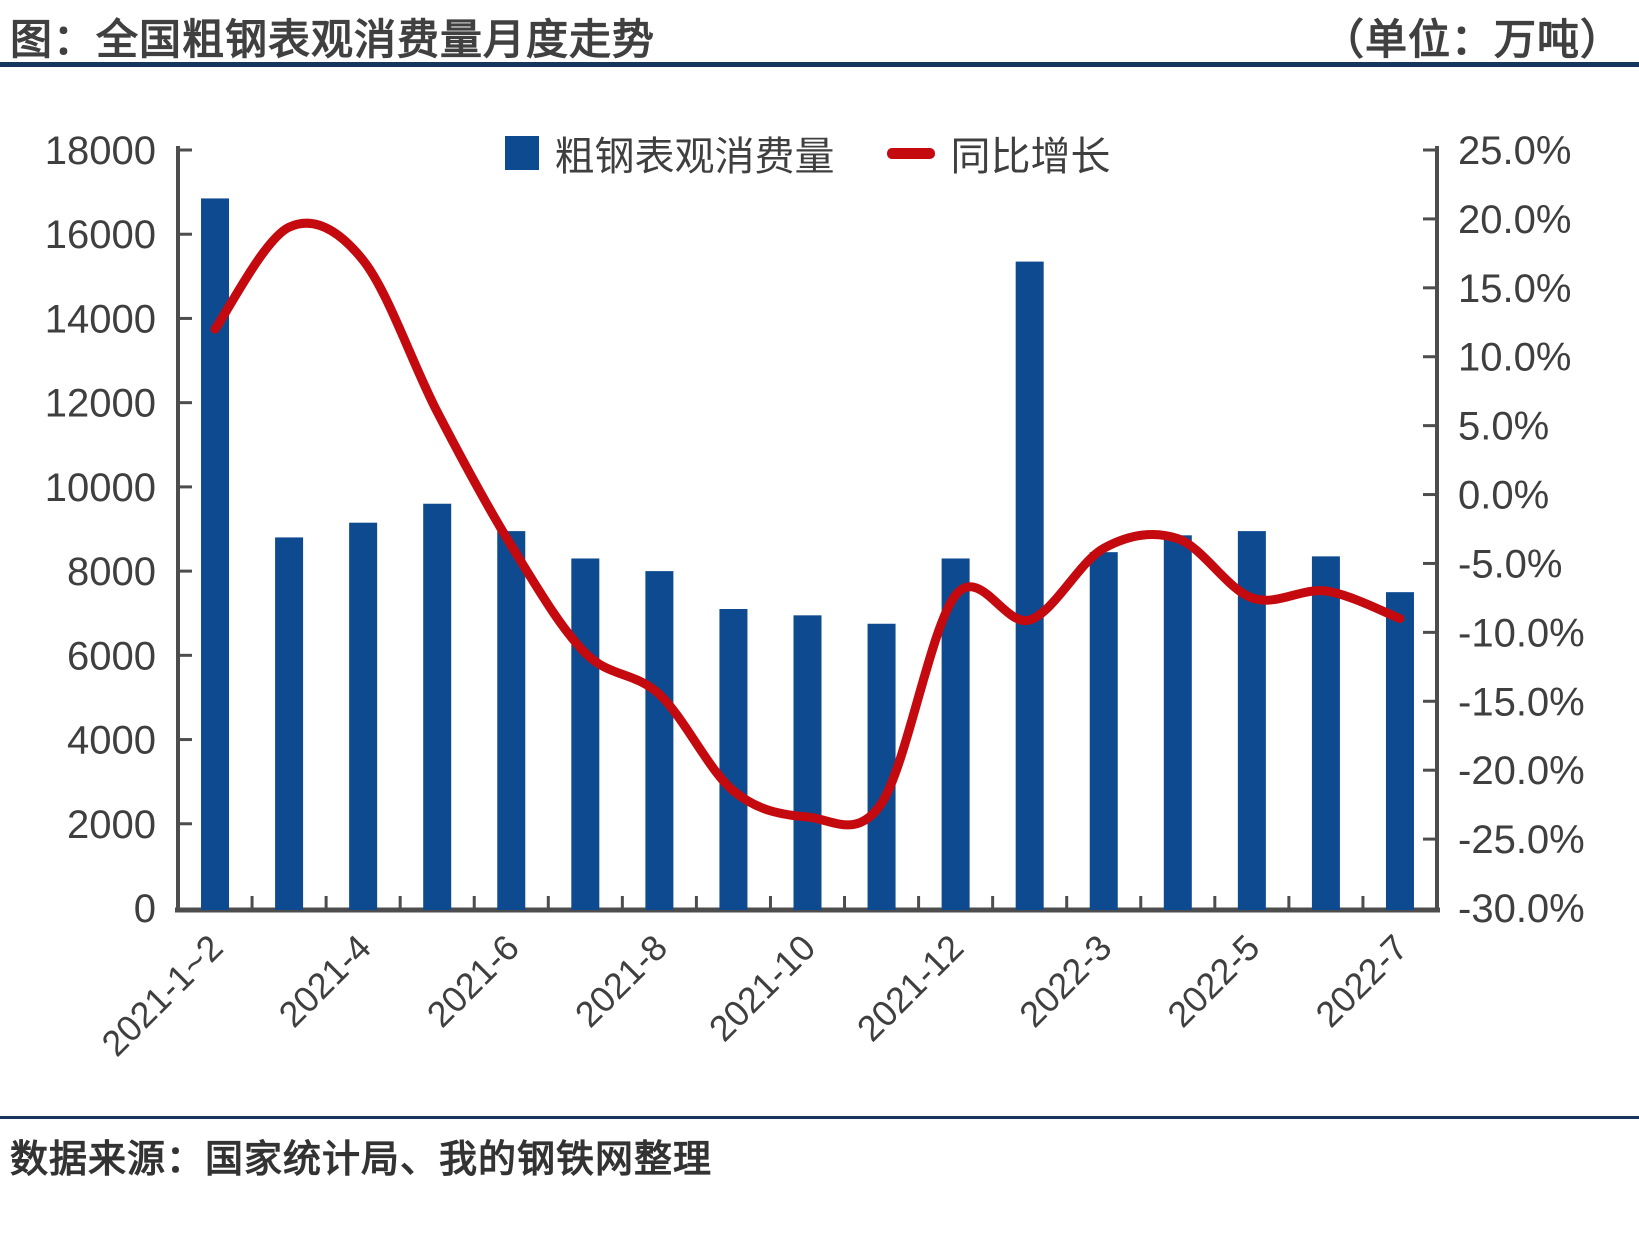 The height and width of the screenshot is (1237, 1639). I want to click on left-axis-label: 4000, so click(111, 741).